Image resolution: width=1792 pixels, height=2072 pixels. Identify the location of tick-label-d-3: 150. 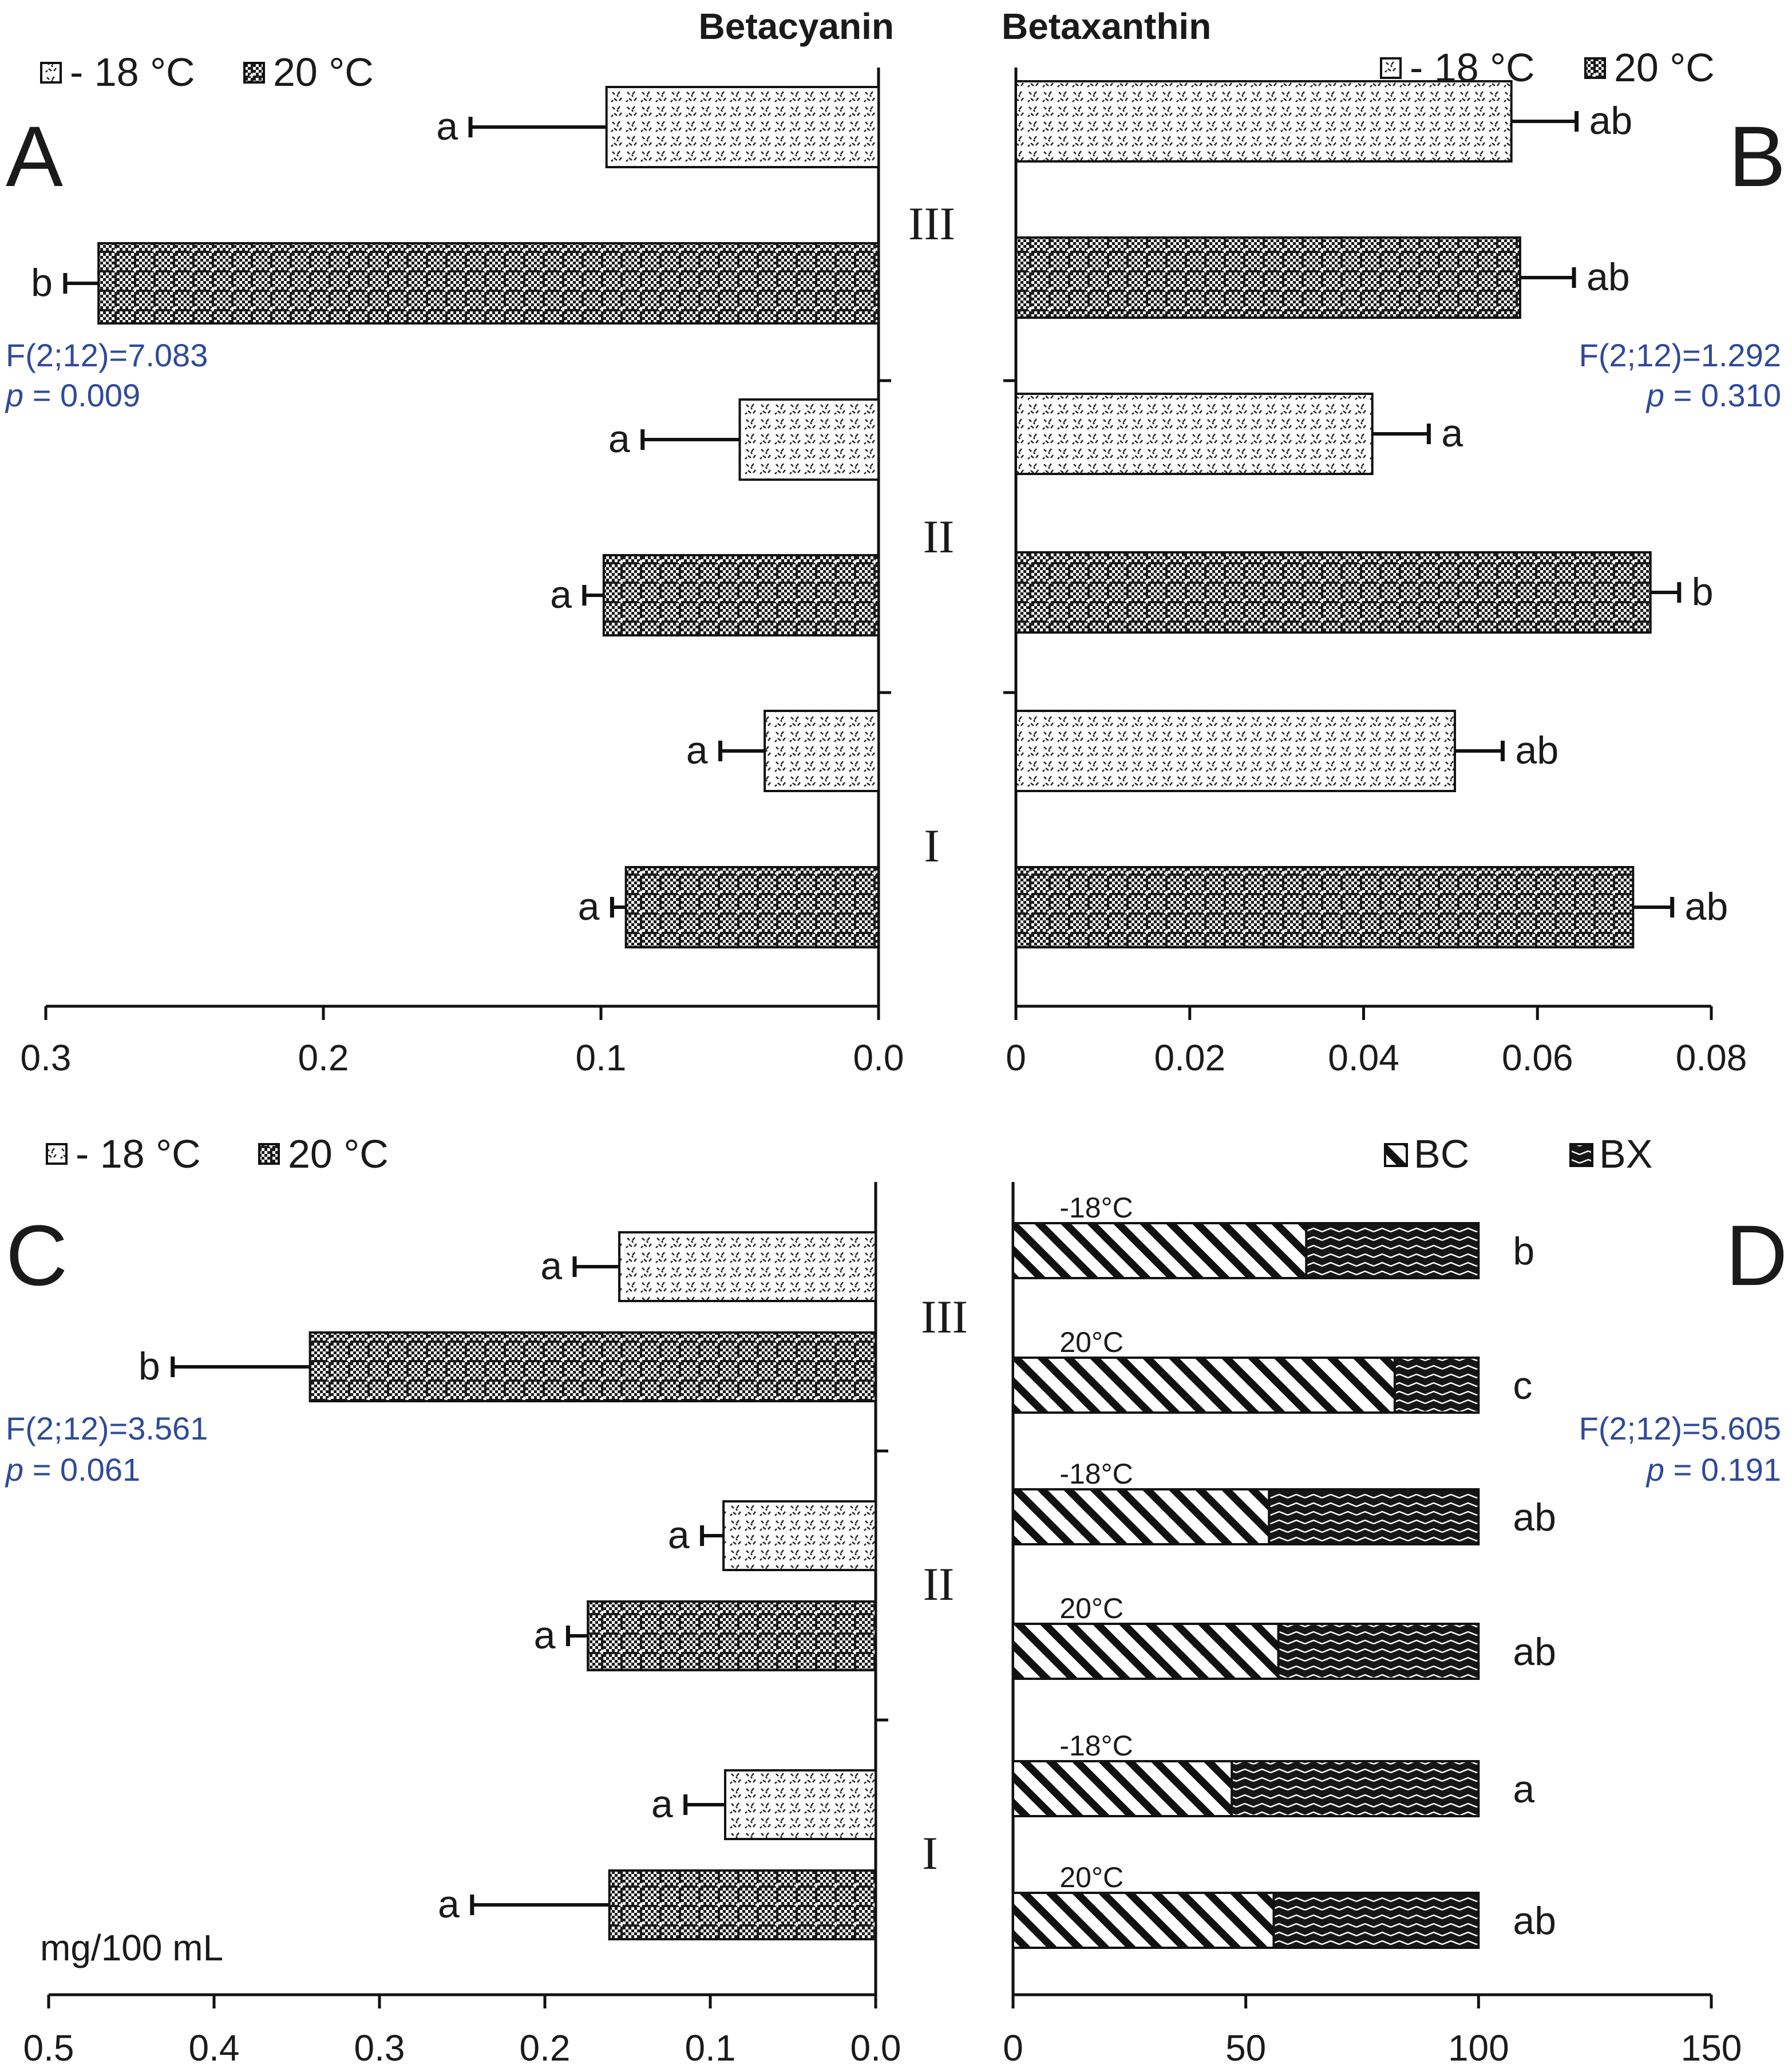
(1711, 2048).